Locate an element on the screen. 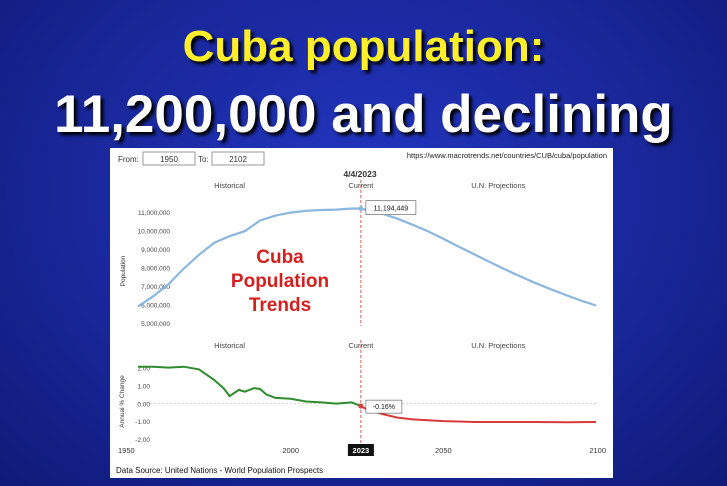  population-value-label: 11,194,449 is located at coordinates (391, 209).